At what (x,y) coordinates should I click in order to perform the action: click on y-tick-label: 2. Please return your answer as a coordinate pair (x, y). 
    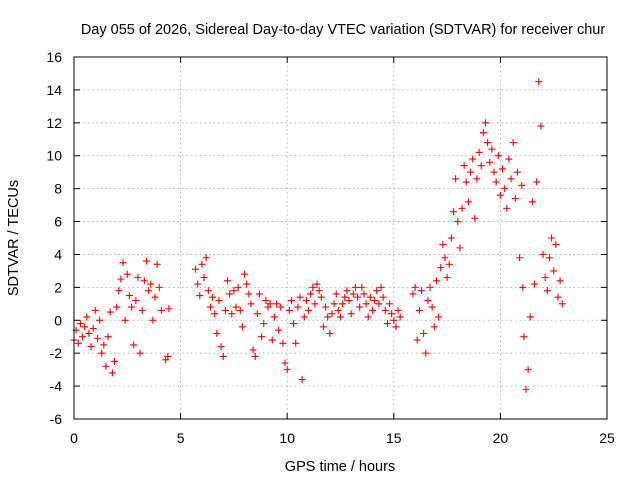
    Looking at the image, I should click on (58, 287).